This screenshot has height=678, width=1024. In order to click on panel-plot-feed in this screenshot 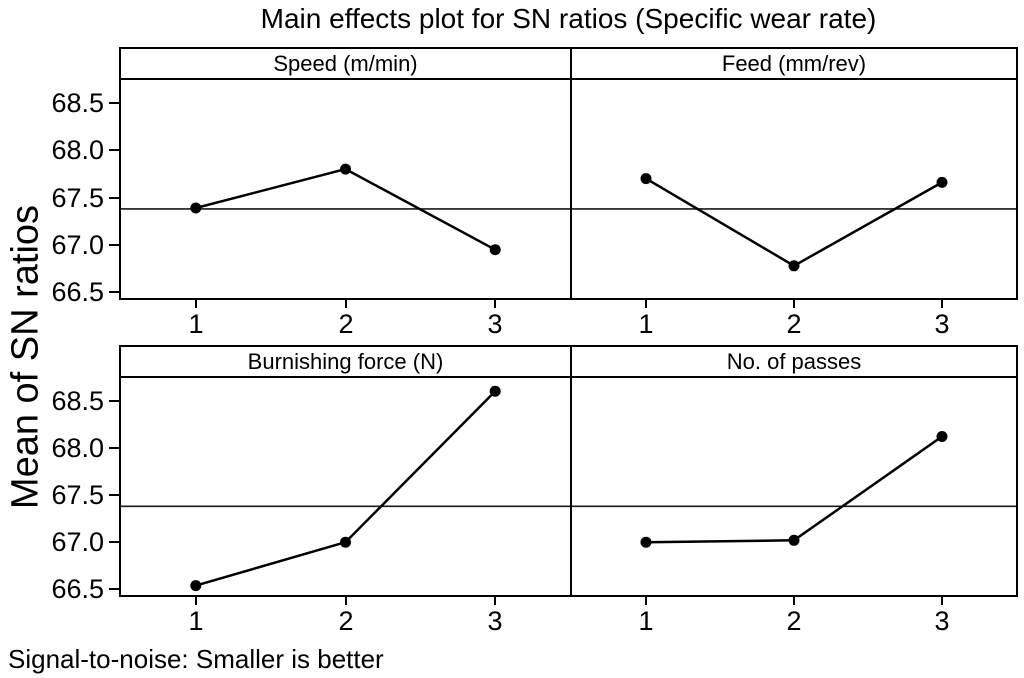, I will do `click(794, 189)`.